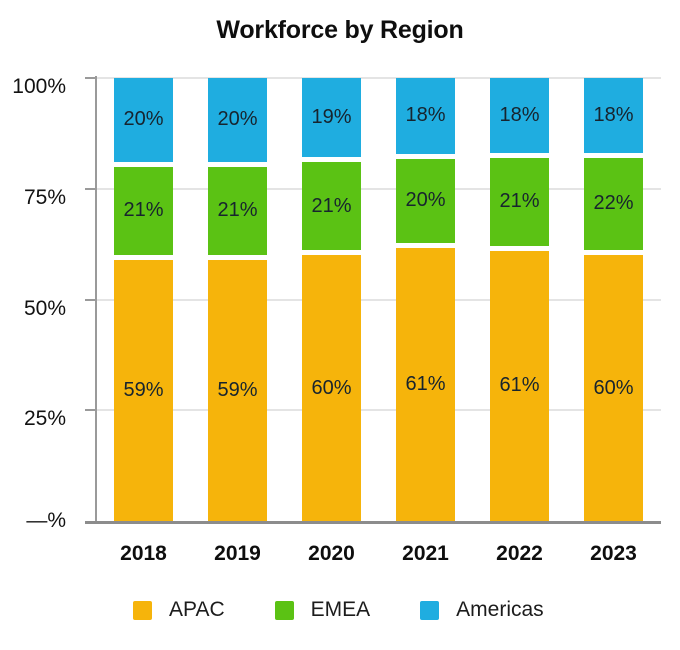 Image resolution: width=680 pixels, height=650 pixels. Describe the element at coordinates (284, 610) in the screenshot. I see `legend-swatch-emea` at that location.